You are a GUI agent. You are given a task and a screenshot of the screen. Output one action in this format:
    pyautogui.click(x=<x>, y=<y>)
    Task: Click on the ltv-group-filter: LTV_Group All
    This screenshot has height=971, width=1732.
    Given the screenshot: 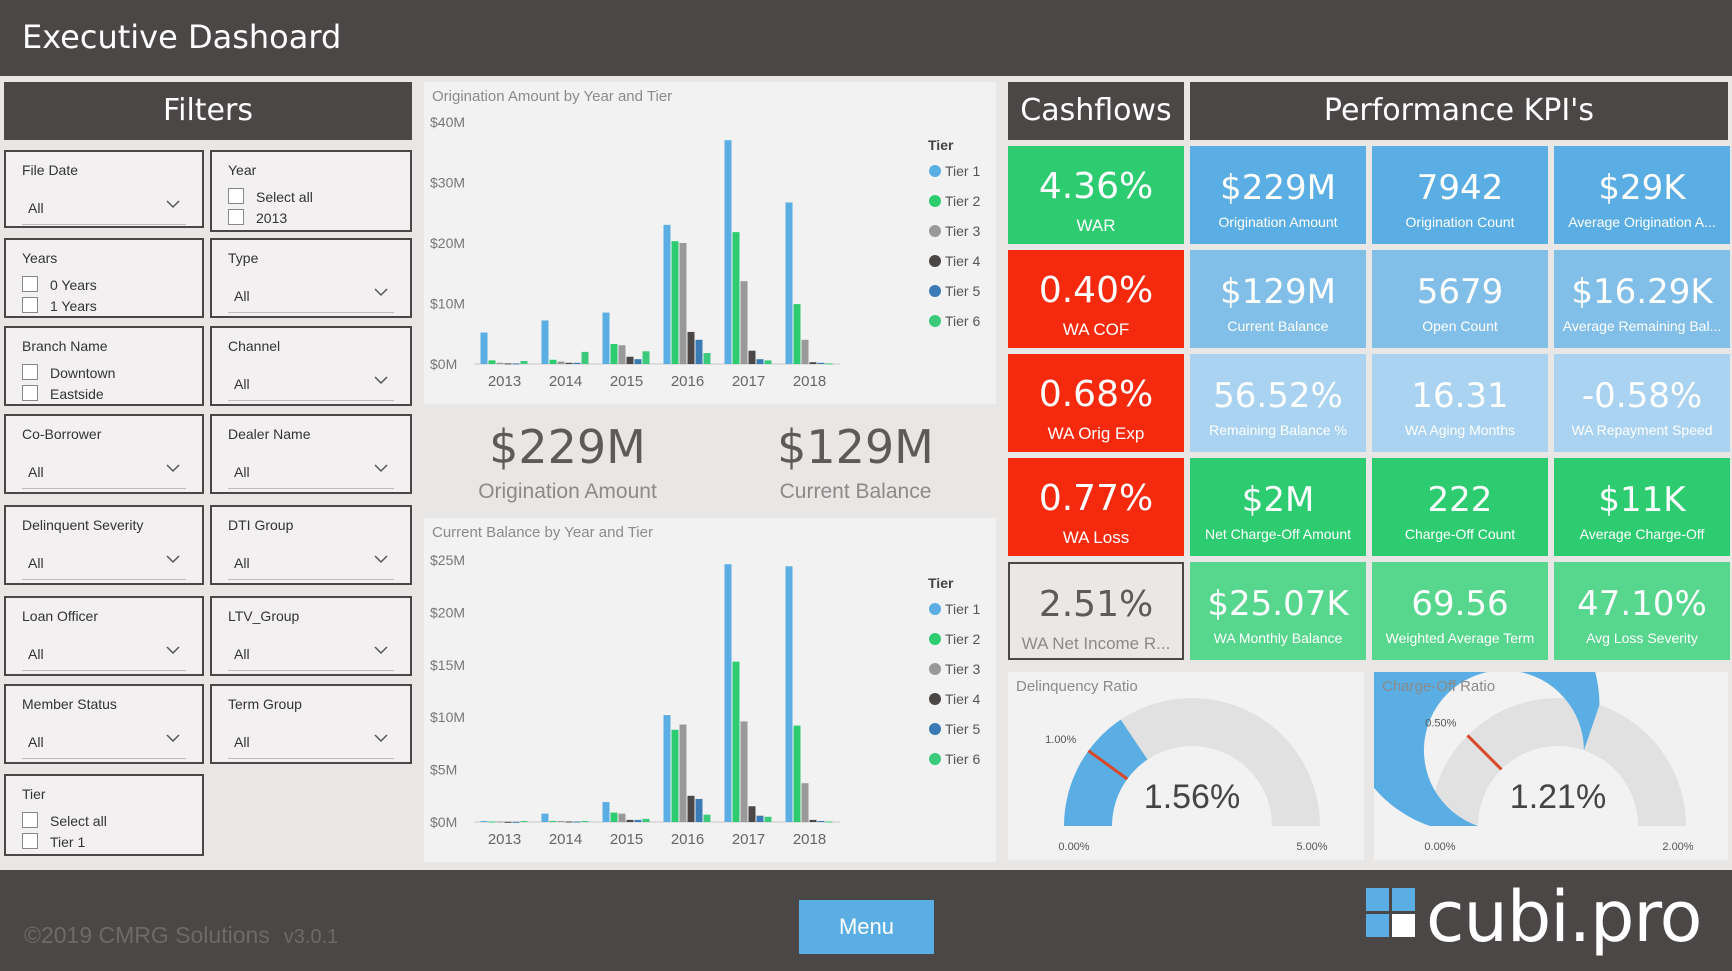 What is the action you would take?
    pyautogui.click(x=311, y=636)
    